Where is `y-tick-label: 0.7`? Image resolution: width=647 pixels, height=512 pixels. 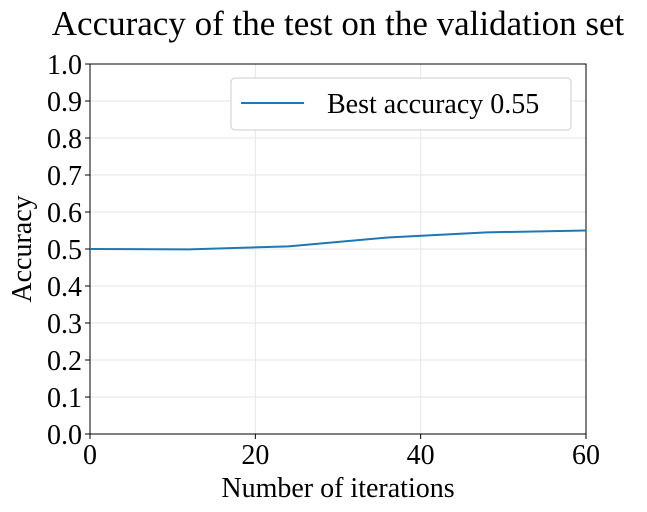
y-tick-label: 0.7 is located at coordinates (64, 176).